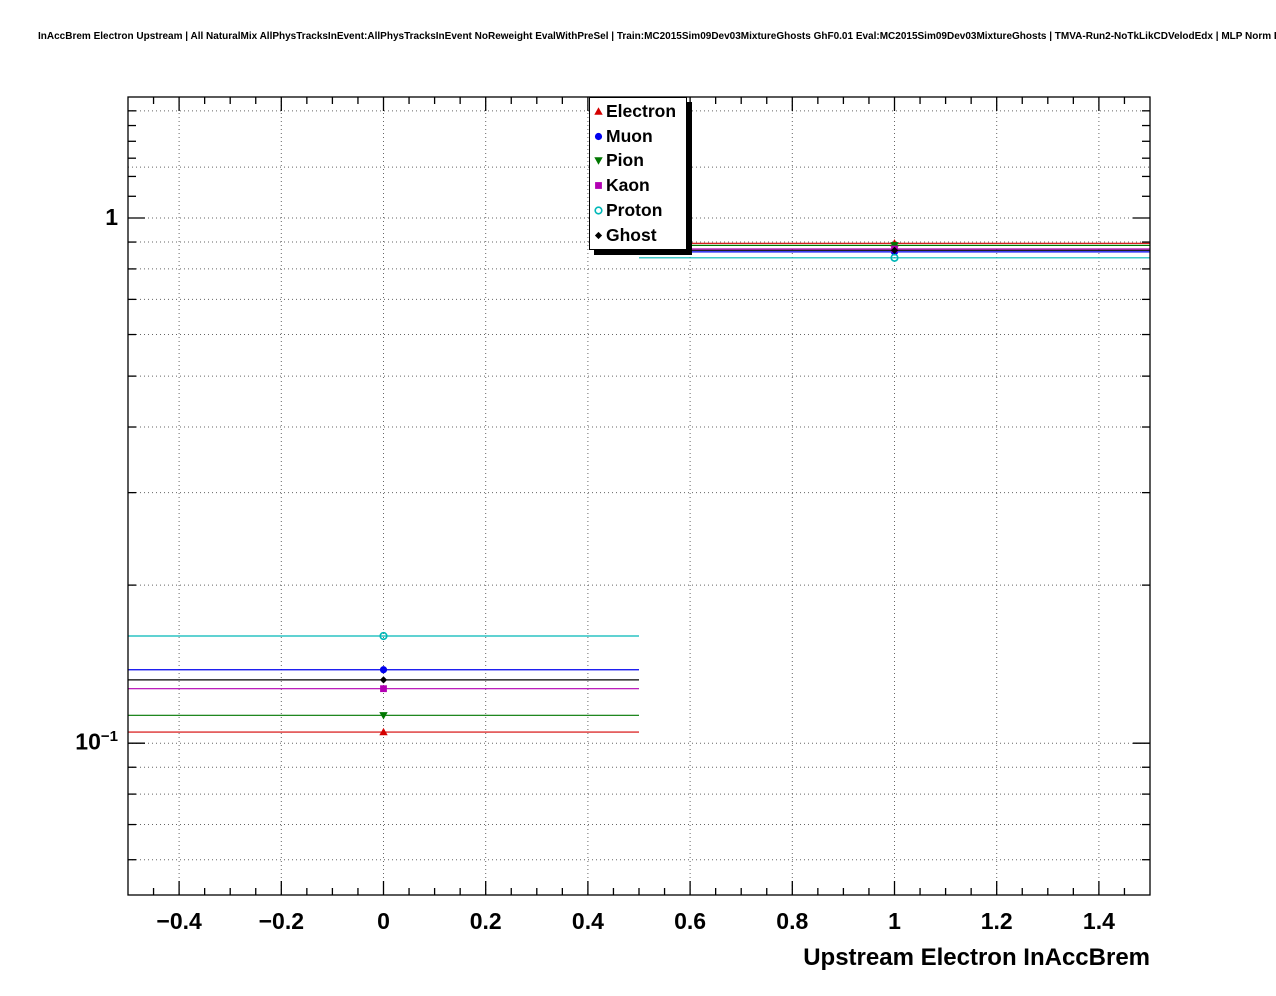  Describe the element at coordinates (598, 111) in the screenshot. I see `triangle-up-icon` at that location.